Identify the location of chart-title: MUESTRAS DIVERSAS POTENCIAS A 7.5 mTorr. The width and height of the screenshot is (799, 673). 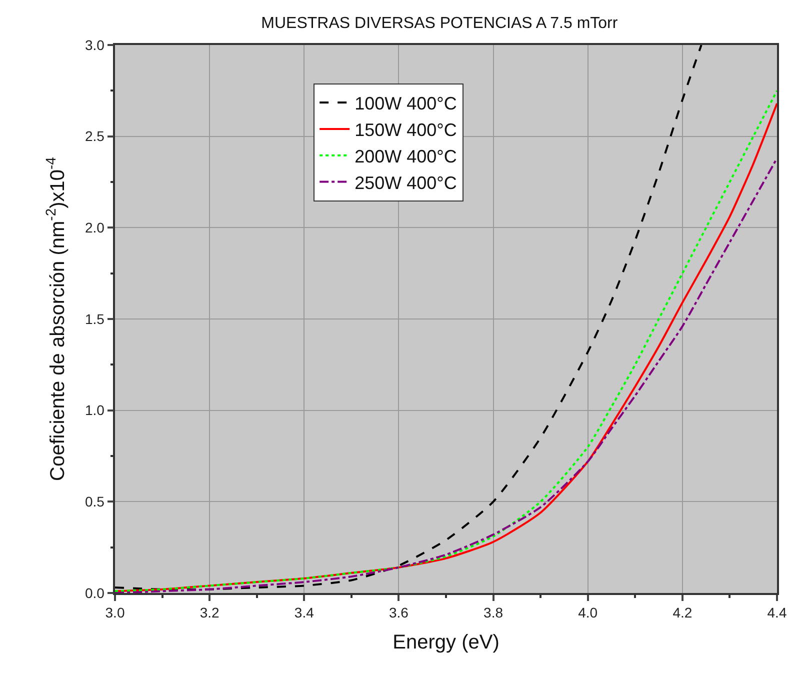
(439, 23).